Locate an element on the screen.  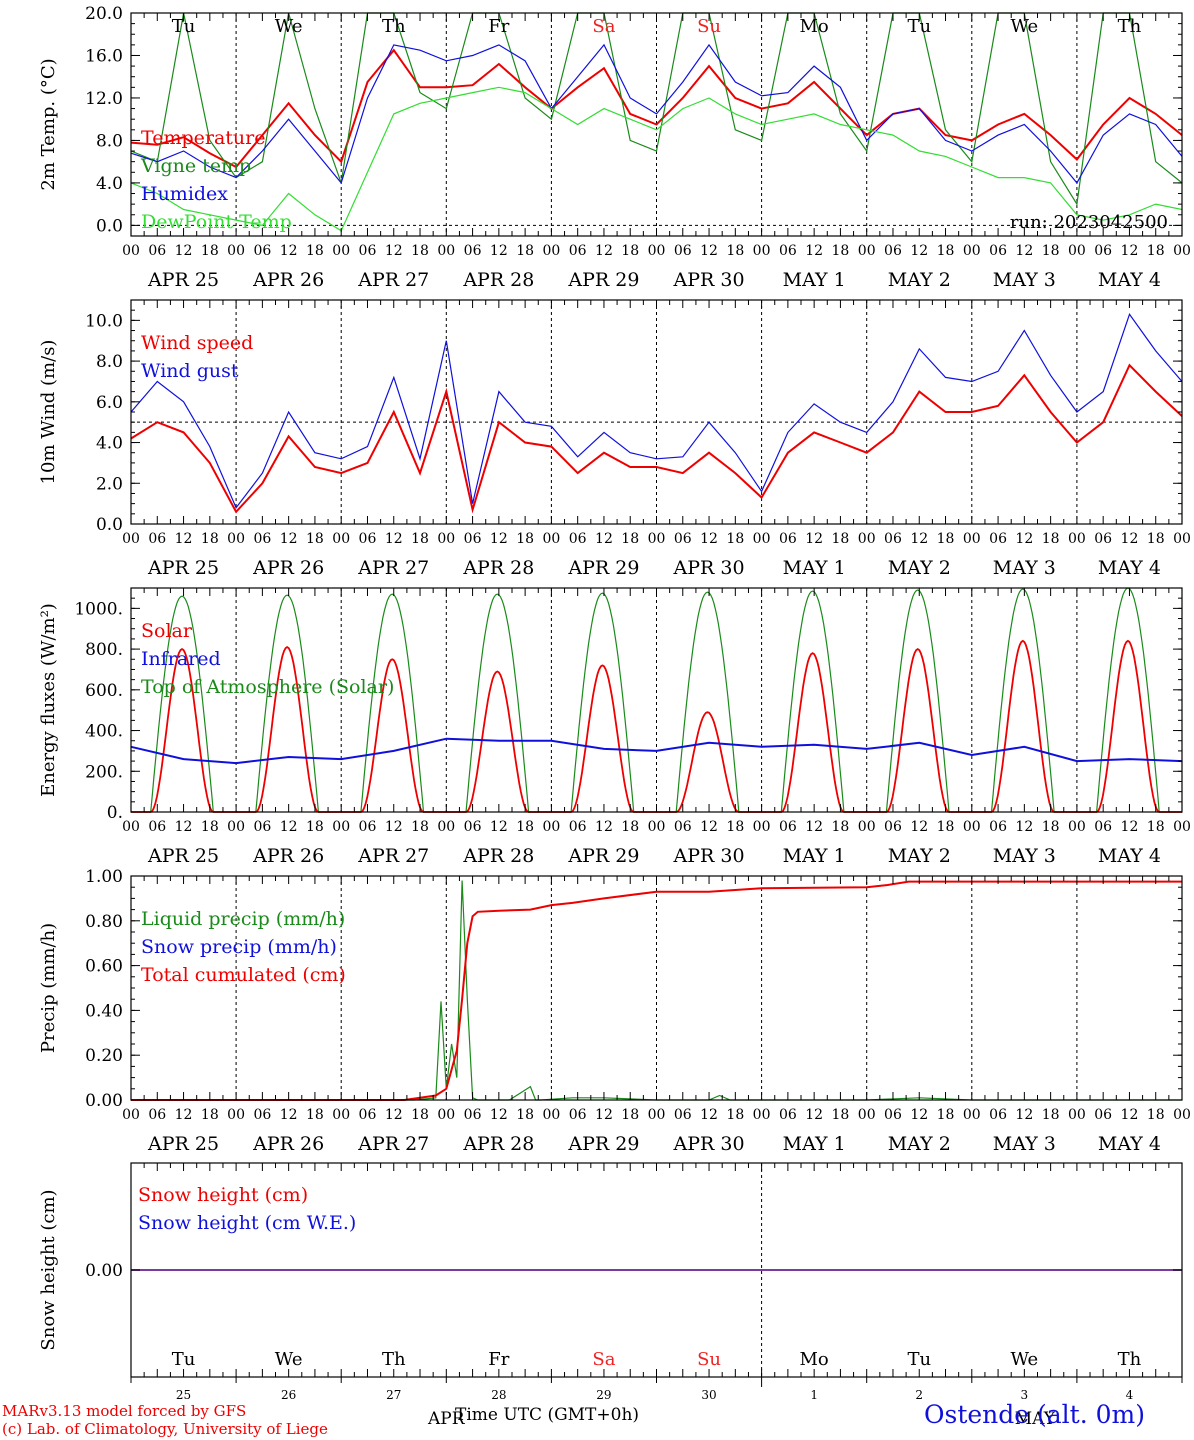
y-tick-label: 16.0 is located at coordinates (104, 56).